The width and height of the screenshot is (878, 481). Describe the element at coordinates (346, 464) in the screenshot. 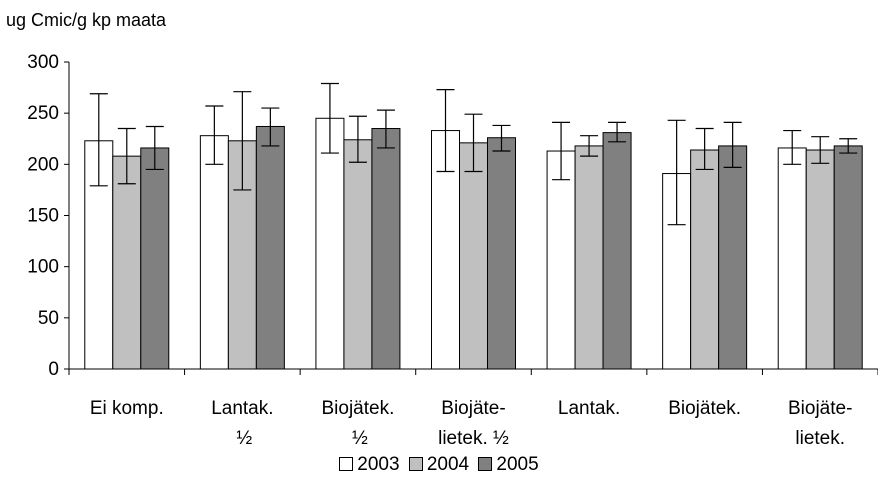

I see `legend-swatch-2003` at that location.